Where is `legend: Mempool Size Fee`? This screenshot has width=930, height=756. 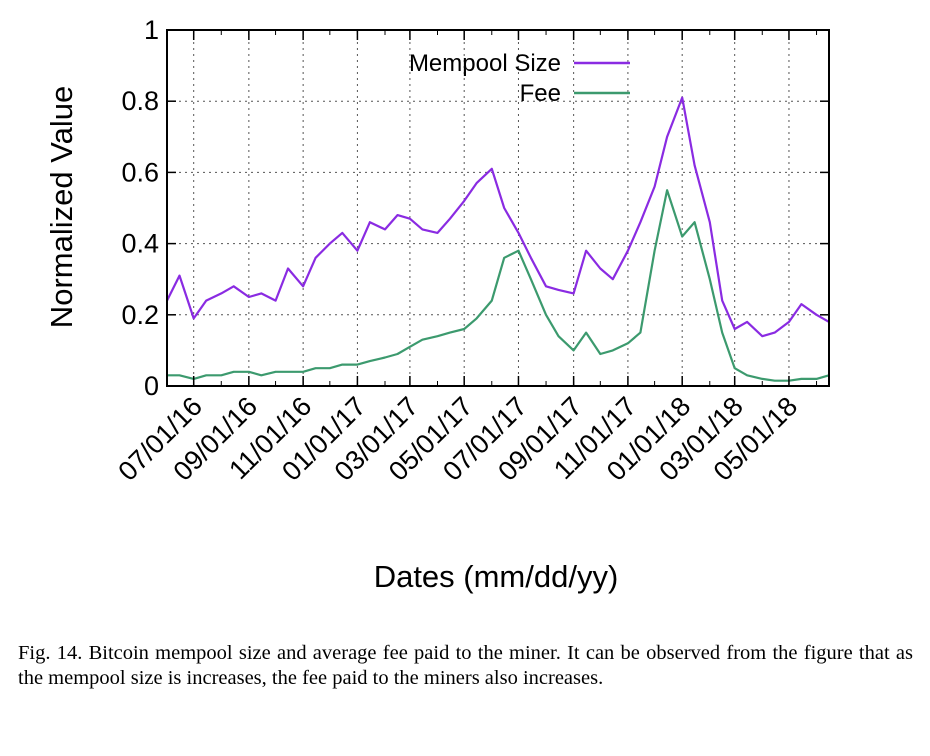 legend: Mempool Size Fee is located at coordinates (519, 78).